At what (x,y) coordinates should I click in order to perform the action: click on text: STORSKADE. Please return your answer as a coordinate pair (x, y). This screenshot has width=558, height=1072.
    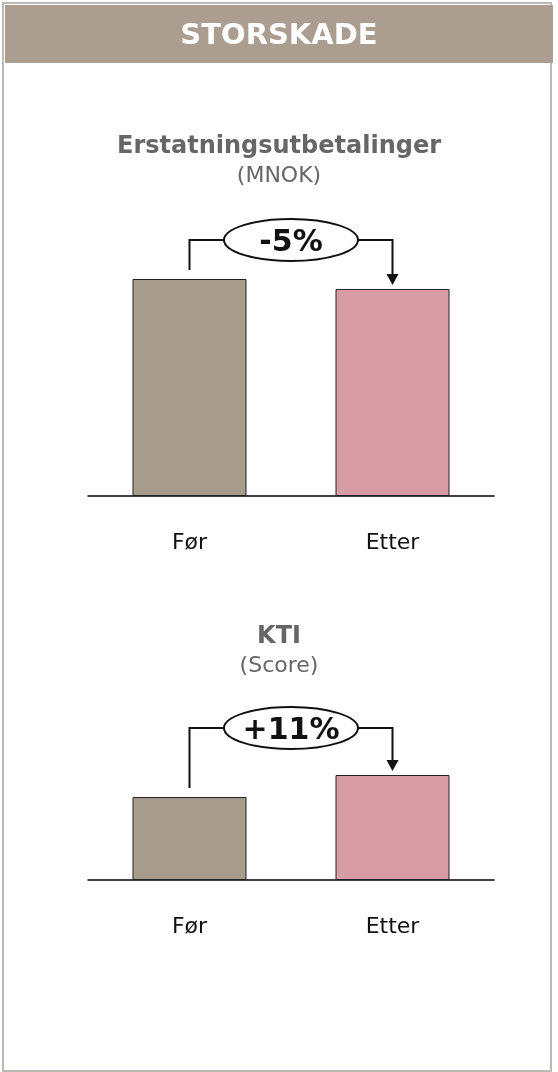
    Looking at the image, I should click on (279, 34).